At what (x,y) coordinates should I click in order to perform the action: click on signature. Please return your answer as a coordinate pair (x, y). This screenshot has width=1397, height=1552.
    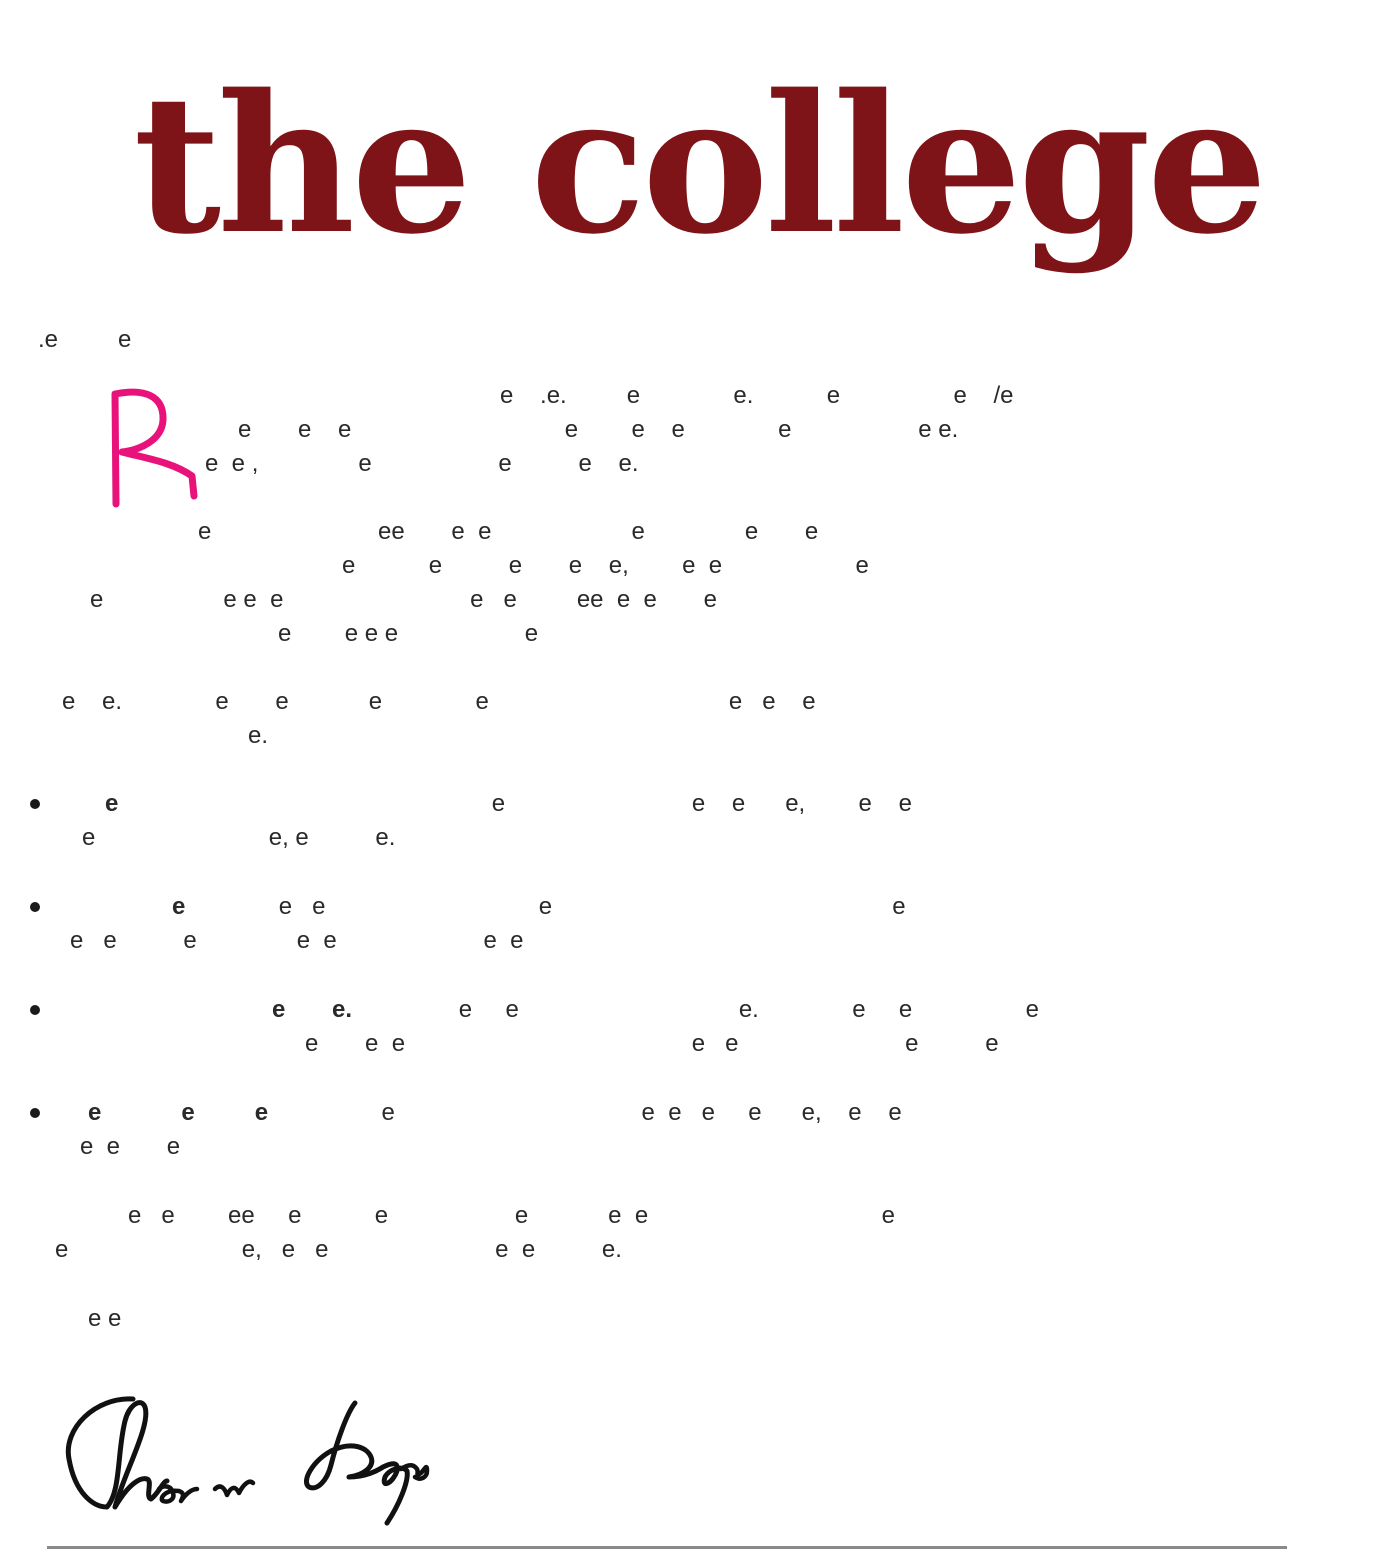
    Looking at the image, I should click on (247, 1461).